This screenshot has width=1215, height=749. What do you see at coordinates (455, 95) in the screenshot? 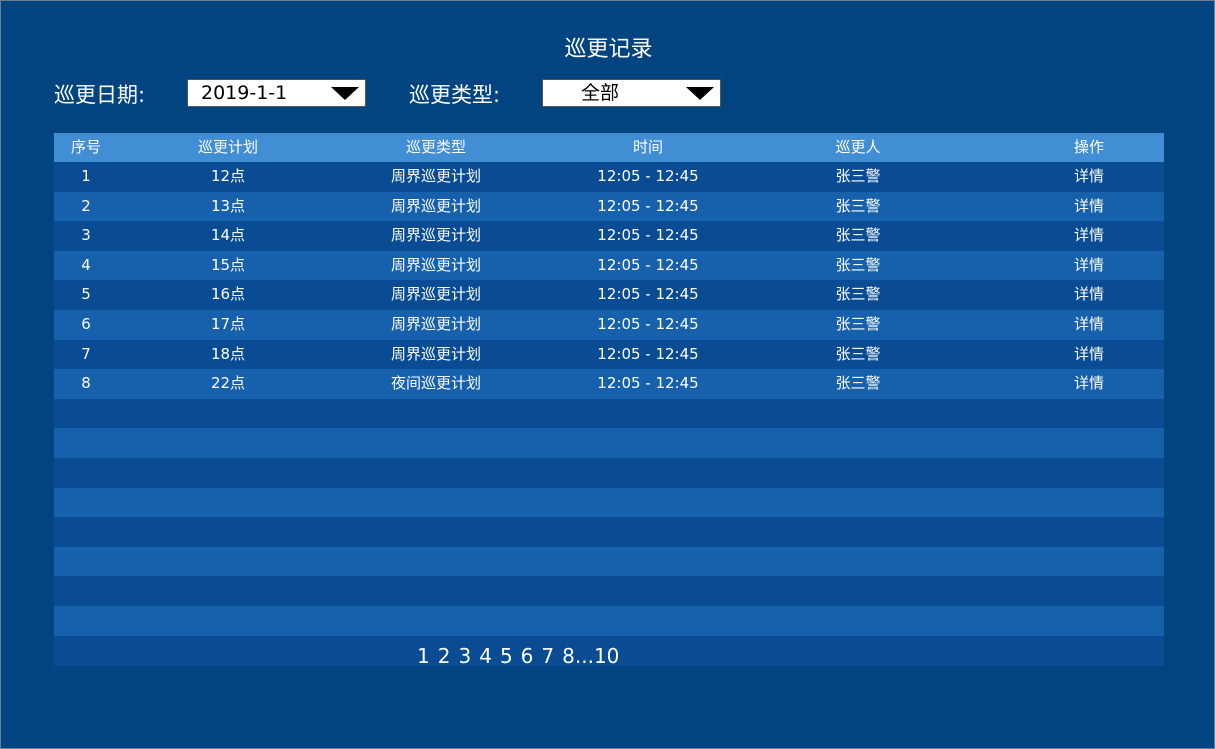
I see `type-label: 巡更类型:` at bounding box center [455, 95].